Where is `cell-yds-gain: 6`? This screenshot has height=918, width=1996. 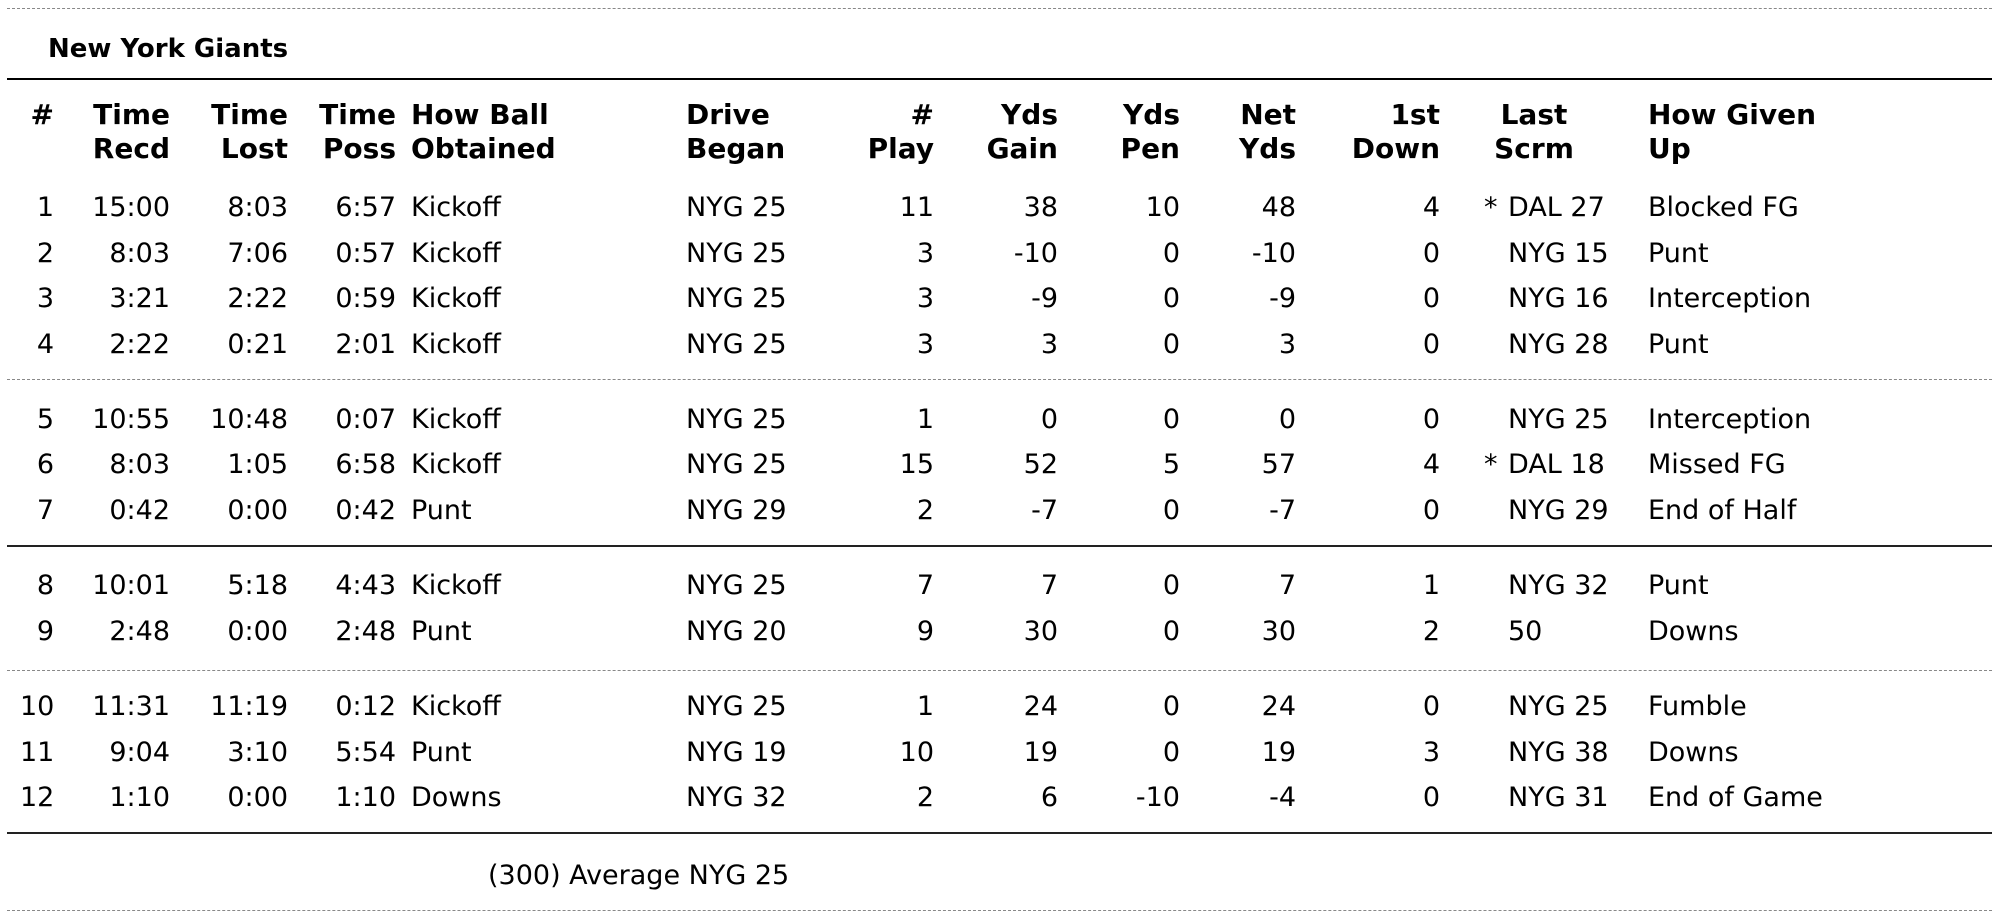 cell-yds-gain: 6 is located at coordinates (1049, 797).